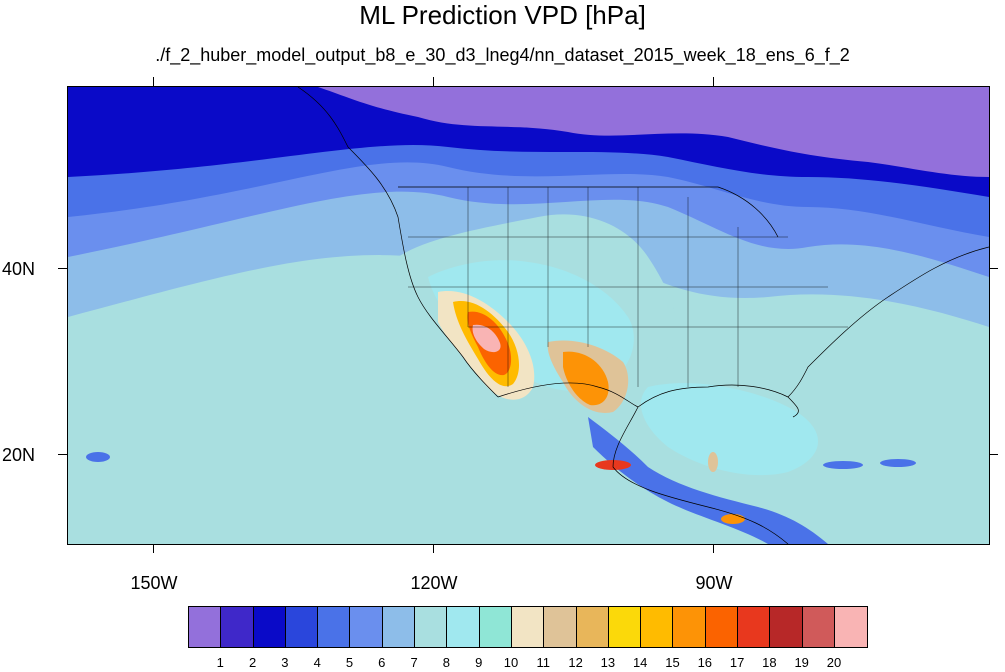  Describe the element at coordinates (628, 287) in the screenshot. I see `state-borders` at that location.